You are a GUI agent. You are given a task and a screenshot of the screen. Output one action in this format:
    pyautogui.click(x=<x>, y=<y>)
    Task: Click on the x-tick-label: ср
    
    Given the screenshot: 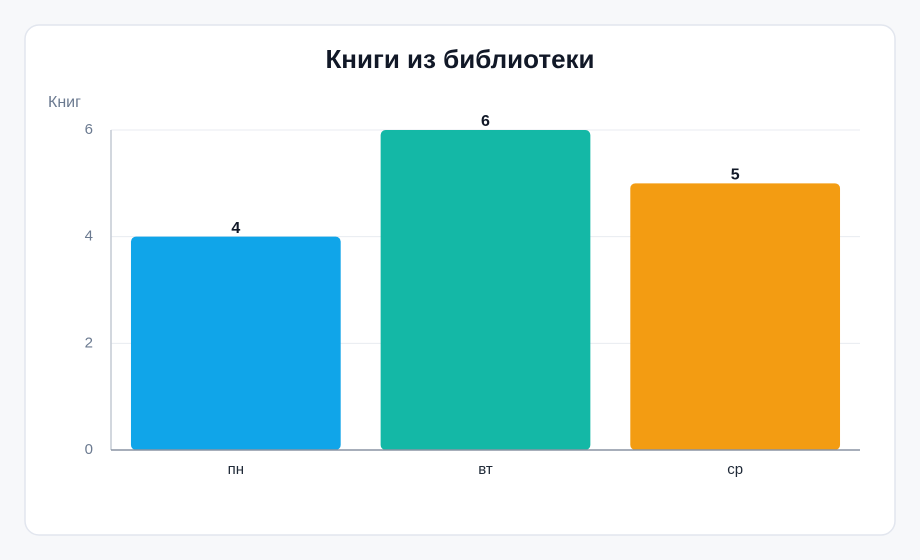 What is the action you would take?
    pyautogui.click(x=735, y=469)
    